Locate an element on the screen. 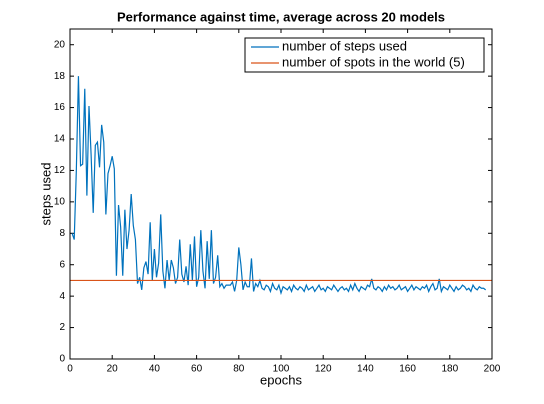 The image size is (544, 404). x-tick-label: 60 is located at coordinates (197, 369).